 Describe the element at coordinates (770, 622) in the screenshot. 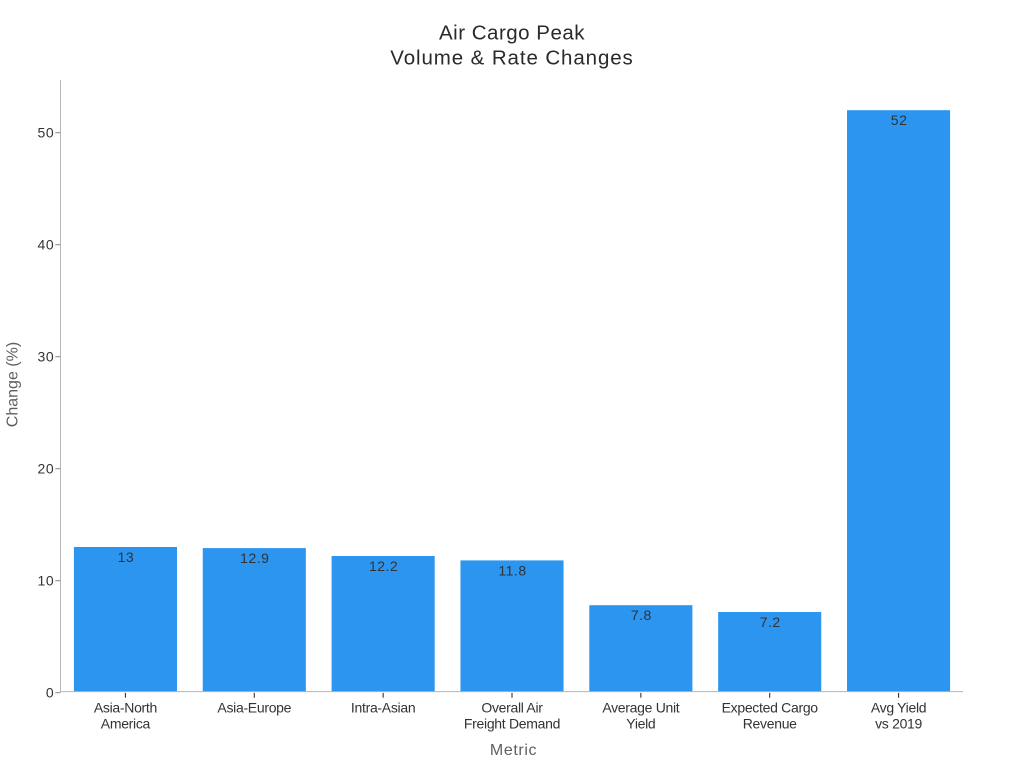

I see `svg-text: 7.2` at that location.